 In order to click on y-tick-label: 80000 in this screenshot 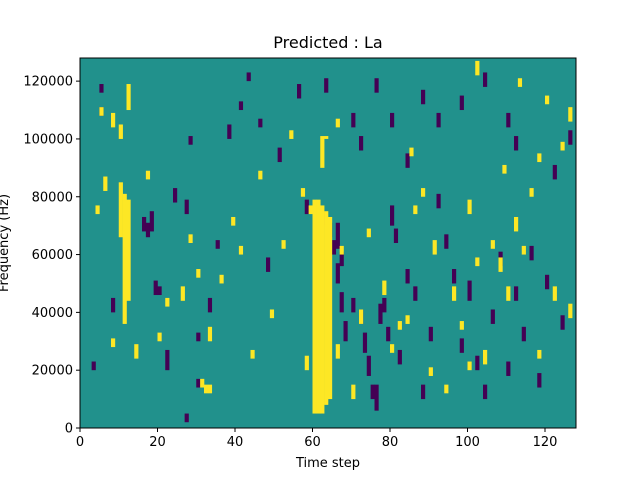, I will do `click(52, 197)`.